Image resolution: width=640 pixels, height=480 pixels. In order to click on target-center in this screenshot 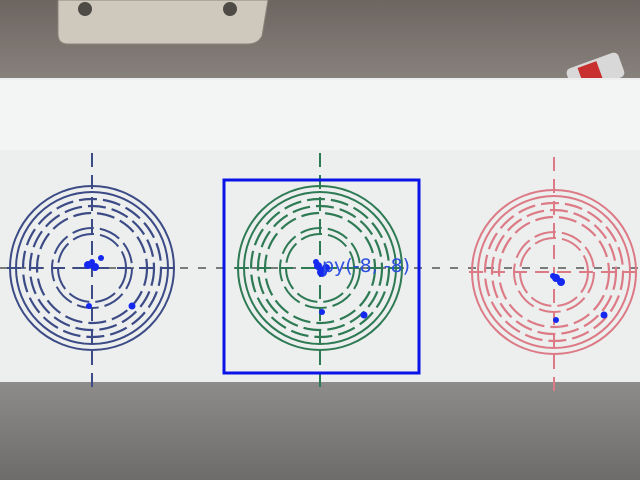, I will do `click(320, 270)`.